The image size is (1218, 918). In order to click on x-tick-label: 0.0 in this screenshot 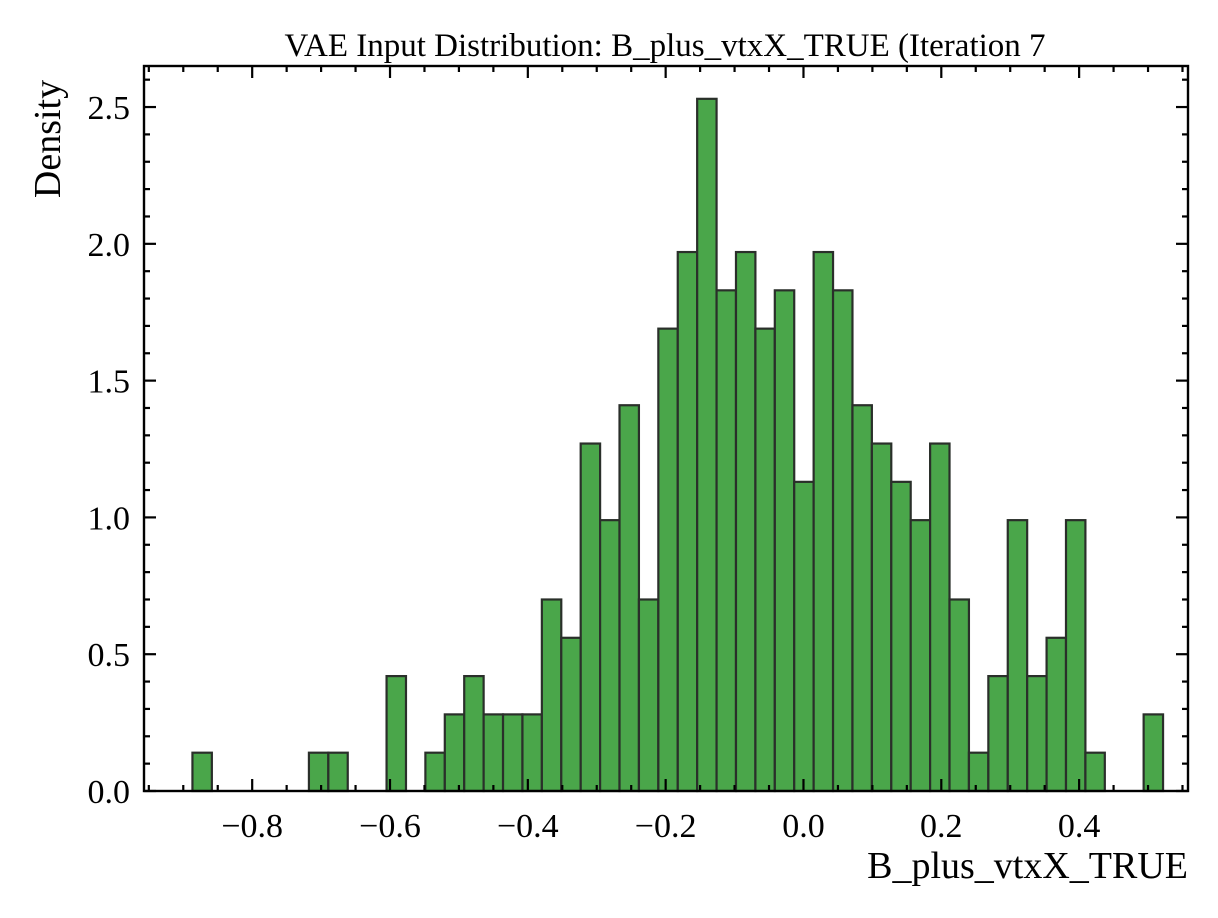, I will do `click(803, 826)`.